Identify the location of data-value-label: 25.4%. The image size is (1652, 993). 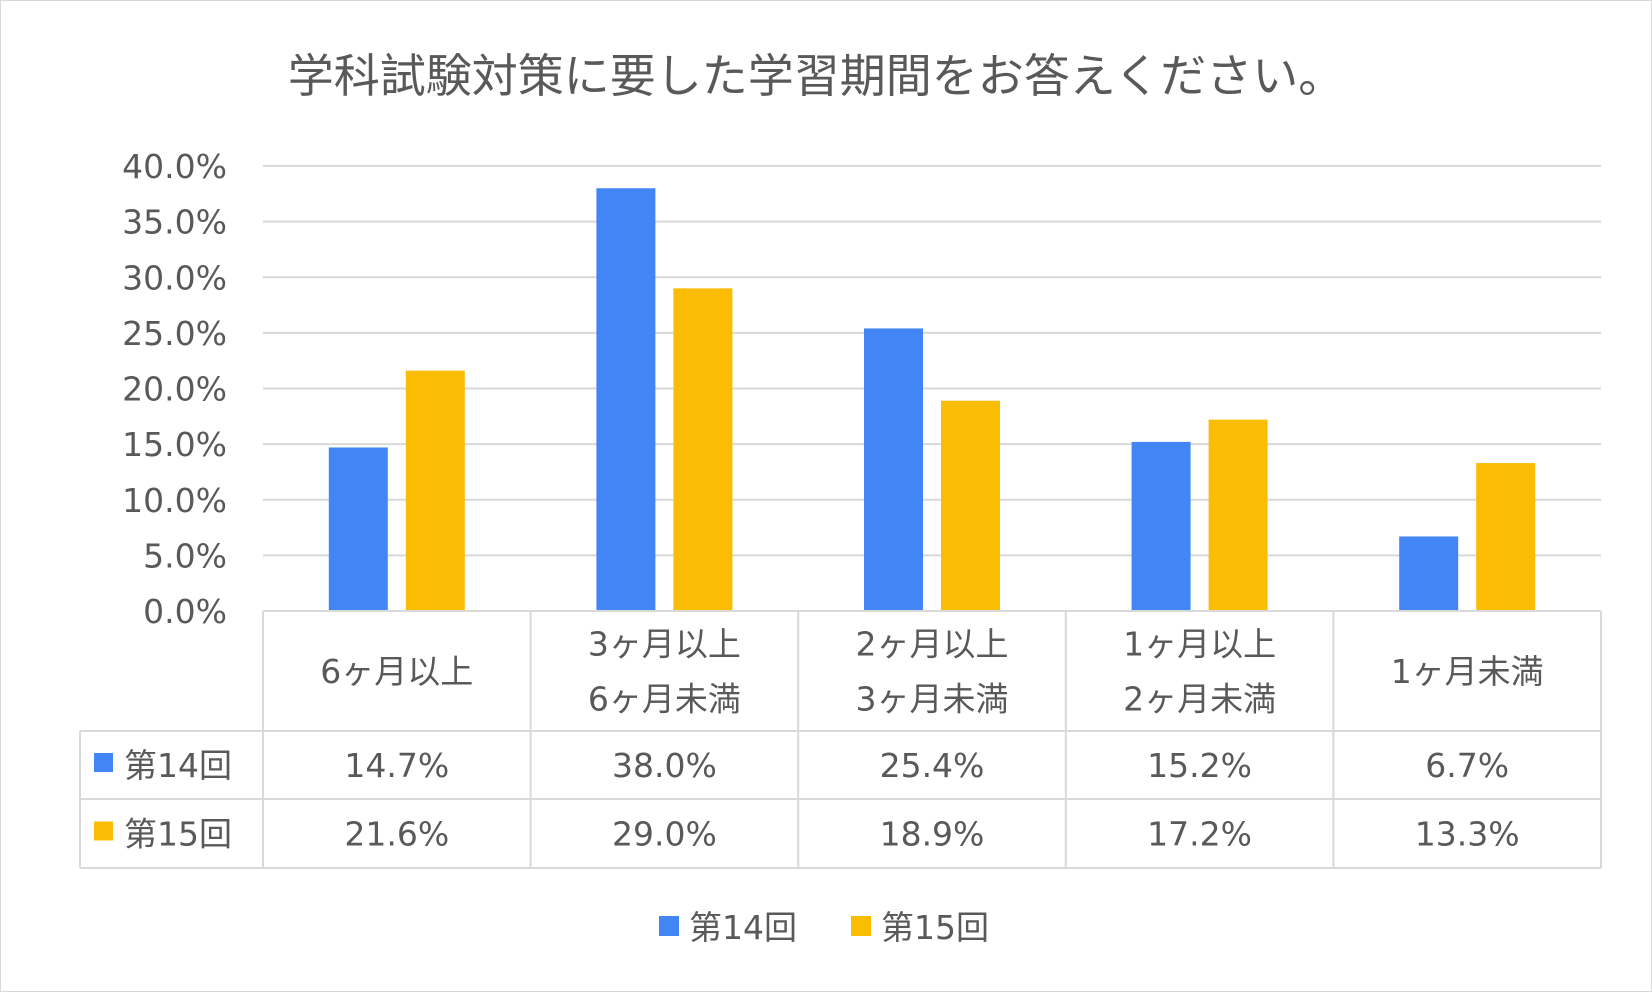
(932, 765).